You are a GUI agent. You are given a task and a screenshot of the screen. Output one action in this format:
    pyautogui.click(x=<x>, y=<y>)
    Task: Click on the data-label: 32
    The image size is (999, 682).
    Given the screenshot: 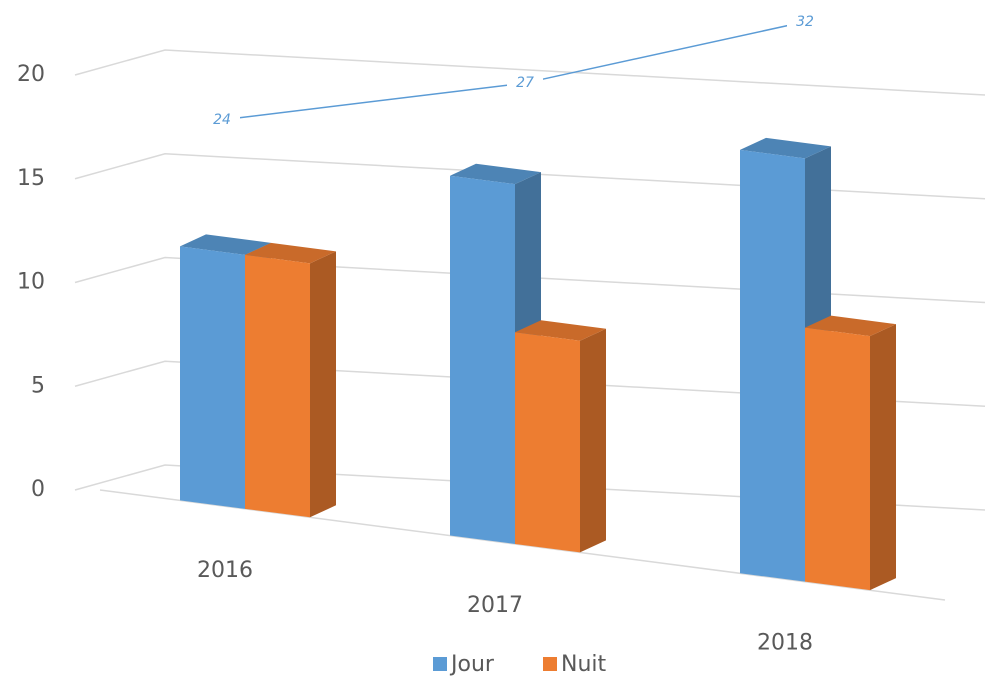 What is the action you would take?
    pyautogui.click(x=805, y=22)
    